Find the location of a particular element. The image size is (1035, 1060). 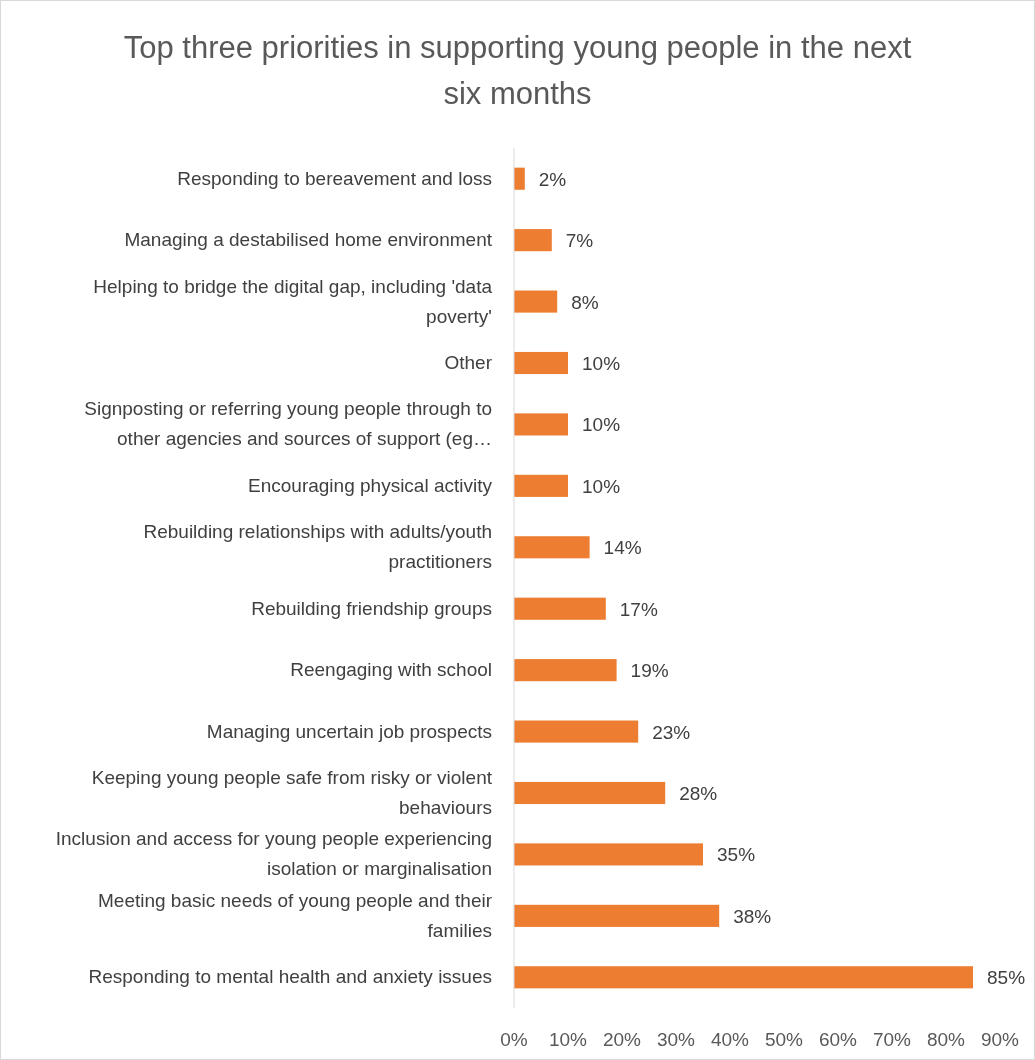

x-tick-label: 60% is located at coordinates (838, 1039).